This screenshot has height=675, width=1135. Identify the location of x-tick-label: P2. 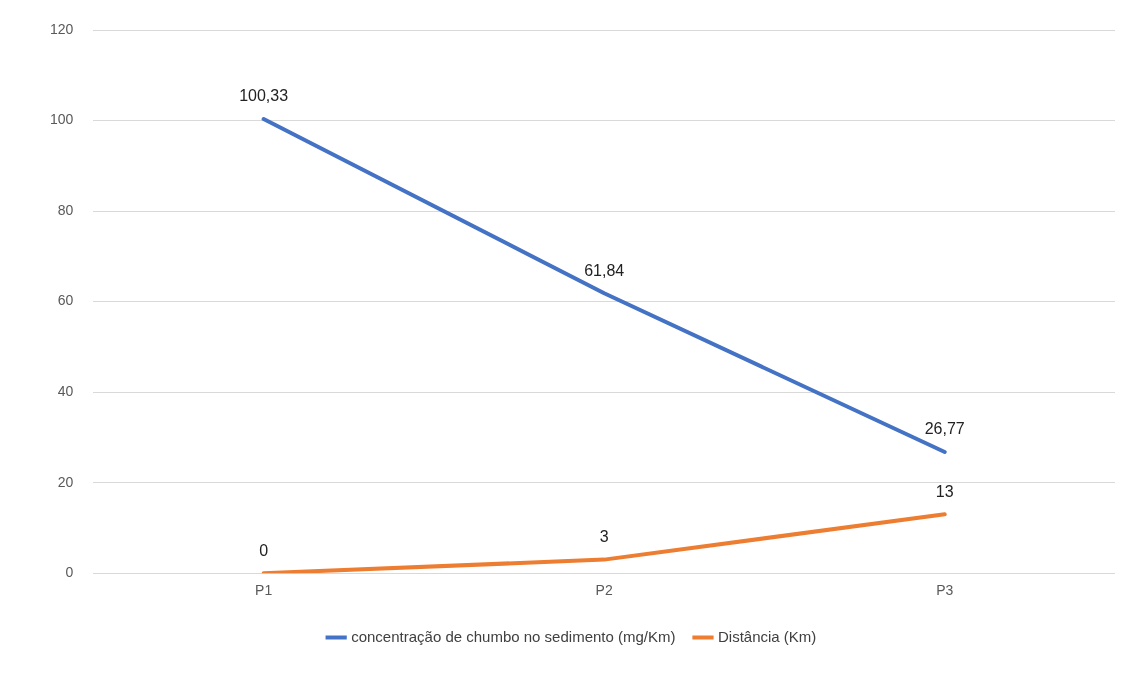
(604, 590).